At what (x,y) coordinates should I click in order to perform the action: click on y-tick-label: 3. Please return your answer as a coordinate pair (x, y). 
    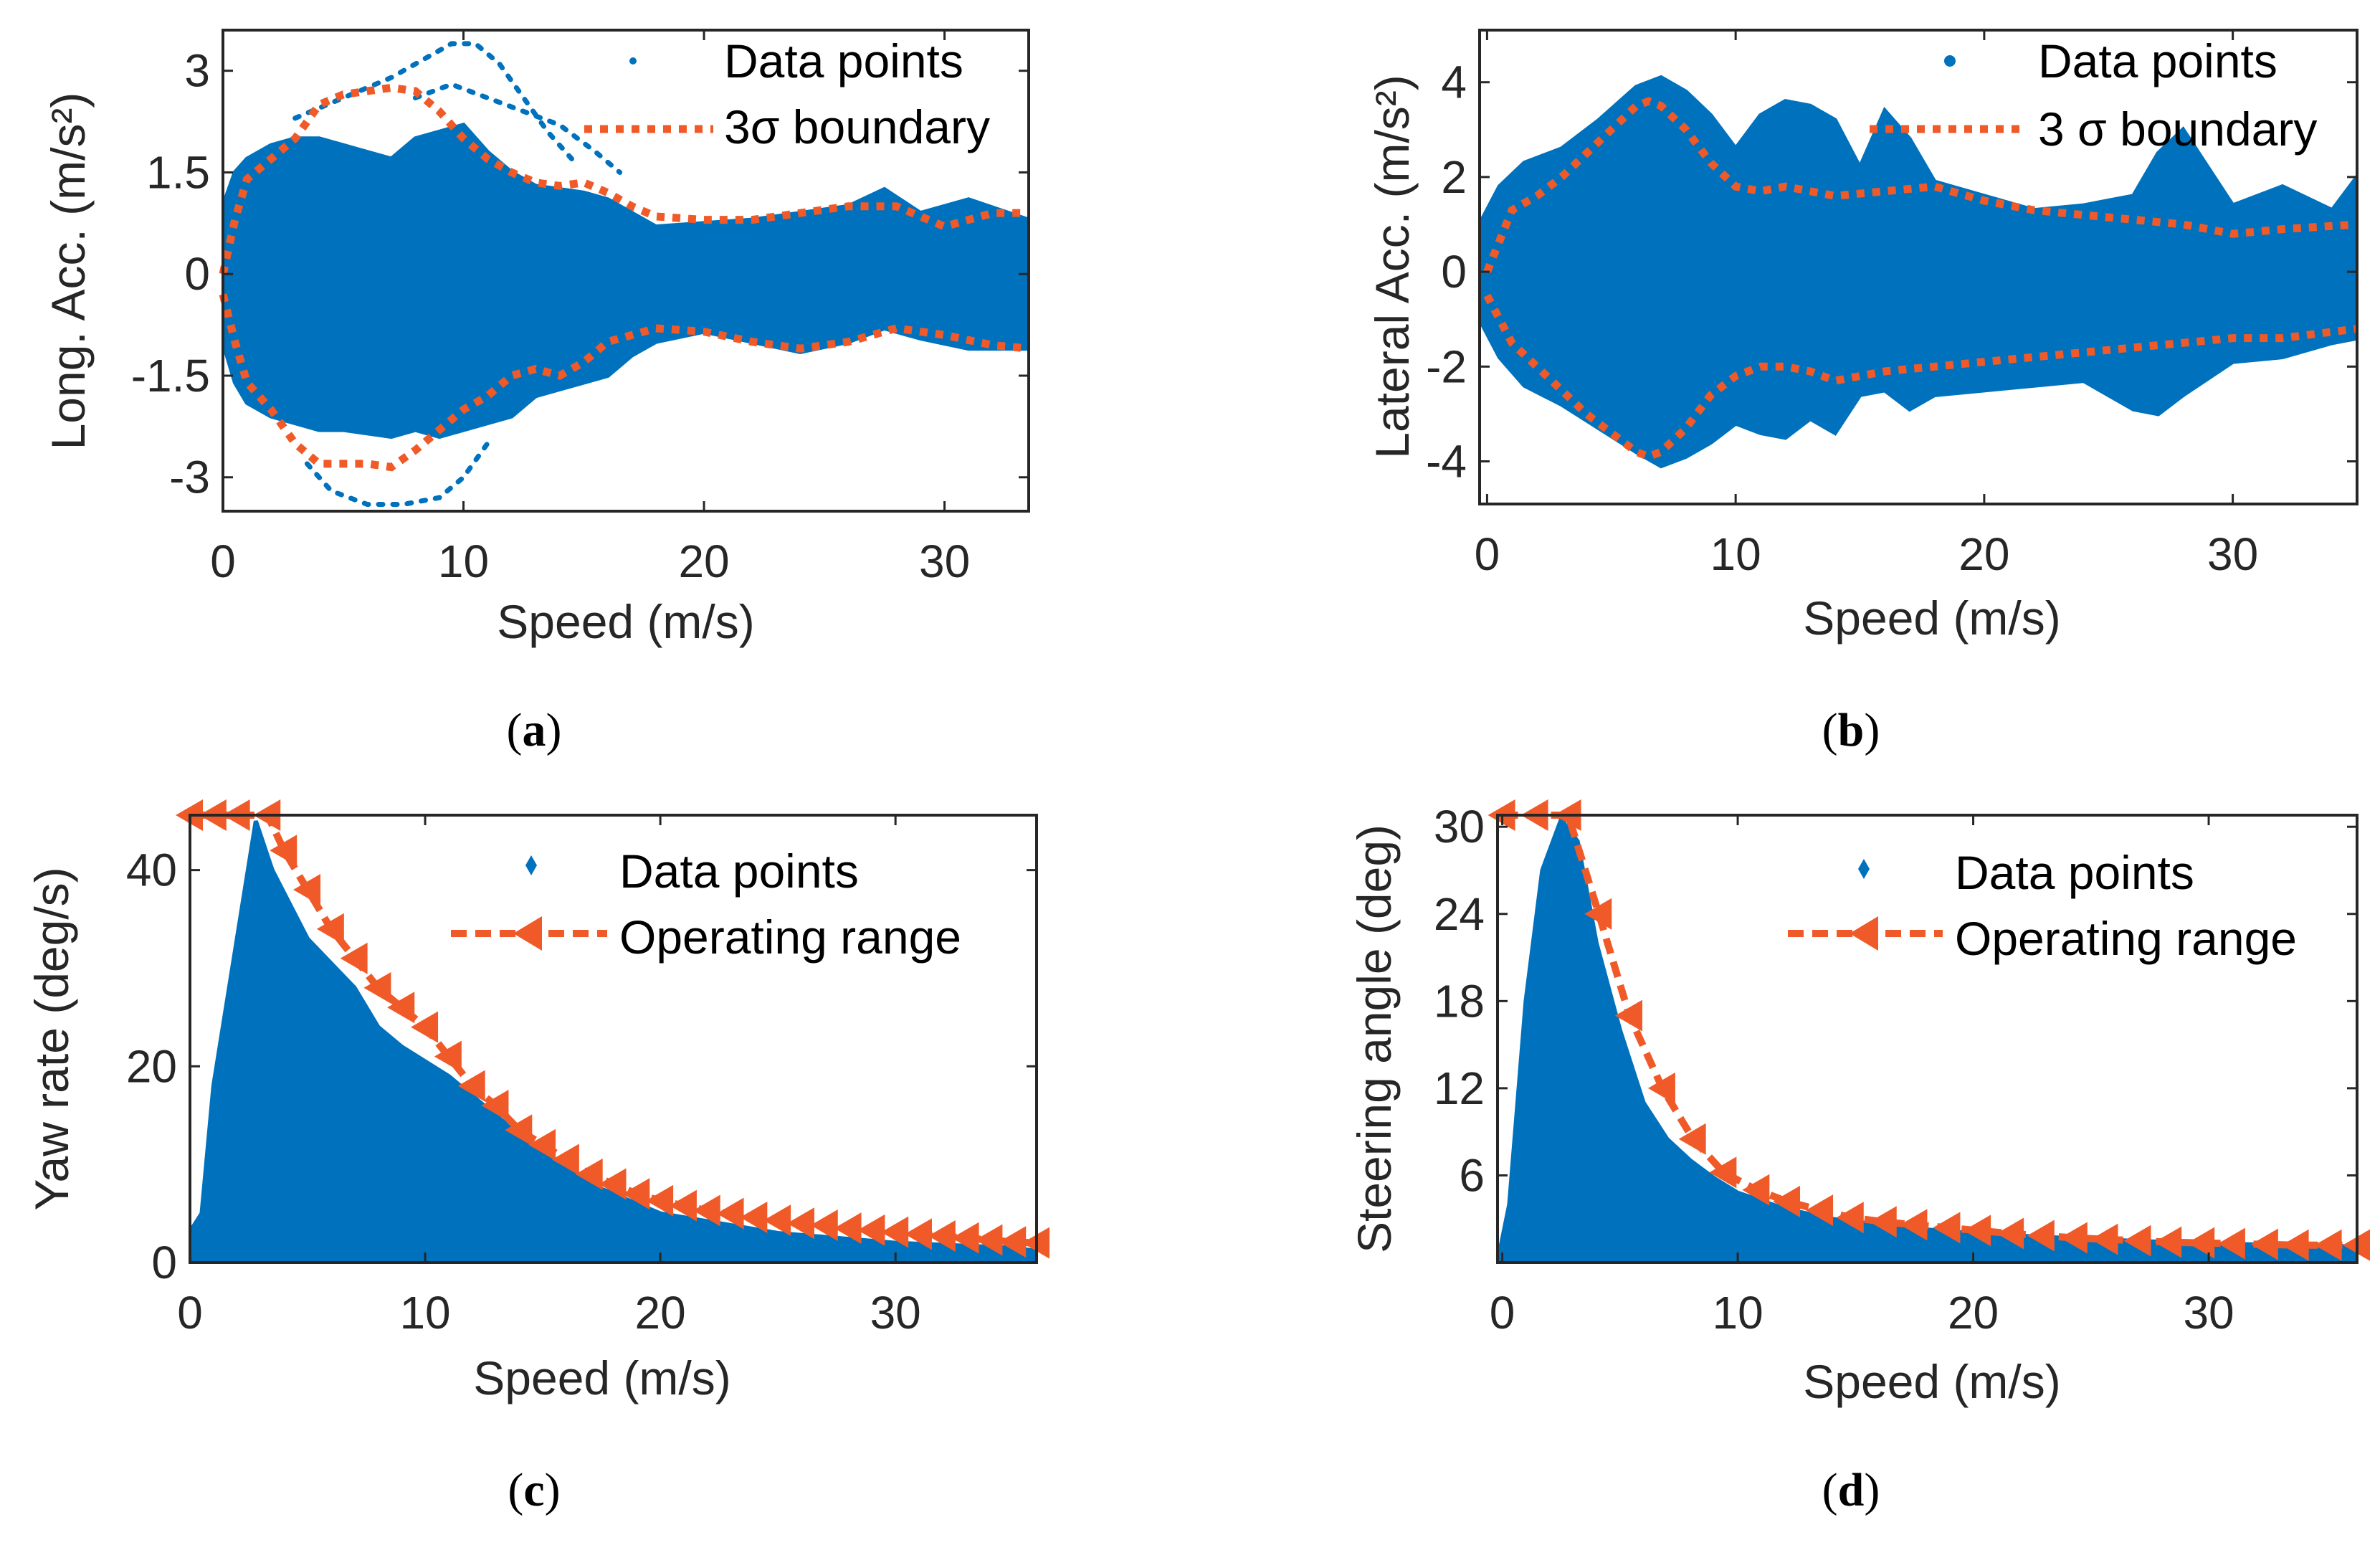
    Looking at the image, I should click on (197, 71).